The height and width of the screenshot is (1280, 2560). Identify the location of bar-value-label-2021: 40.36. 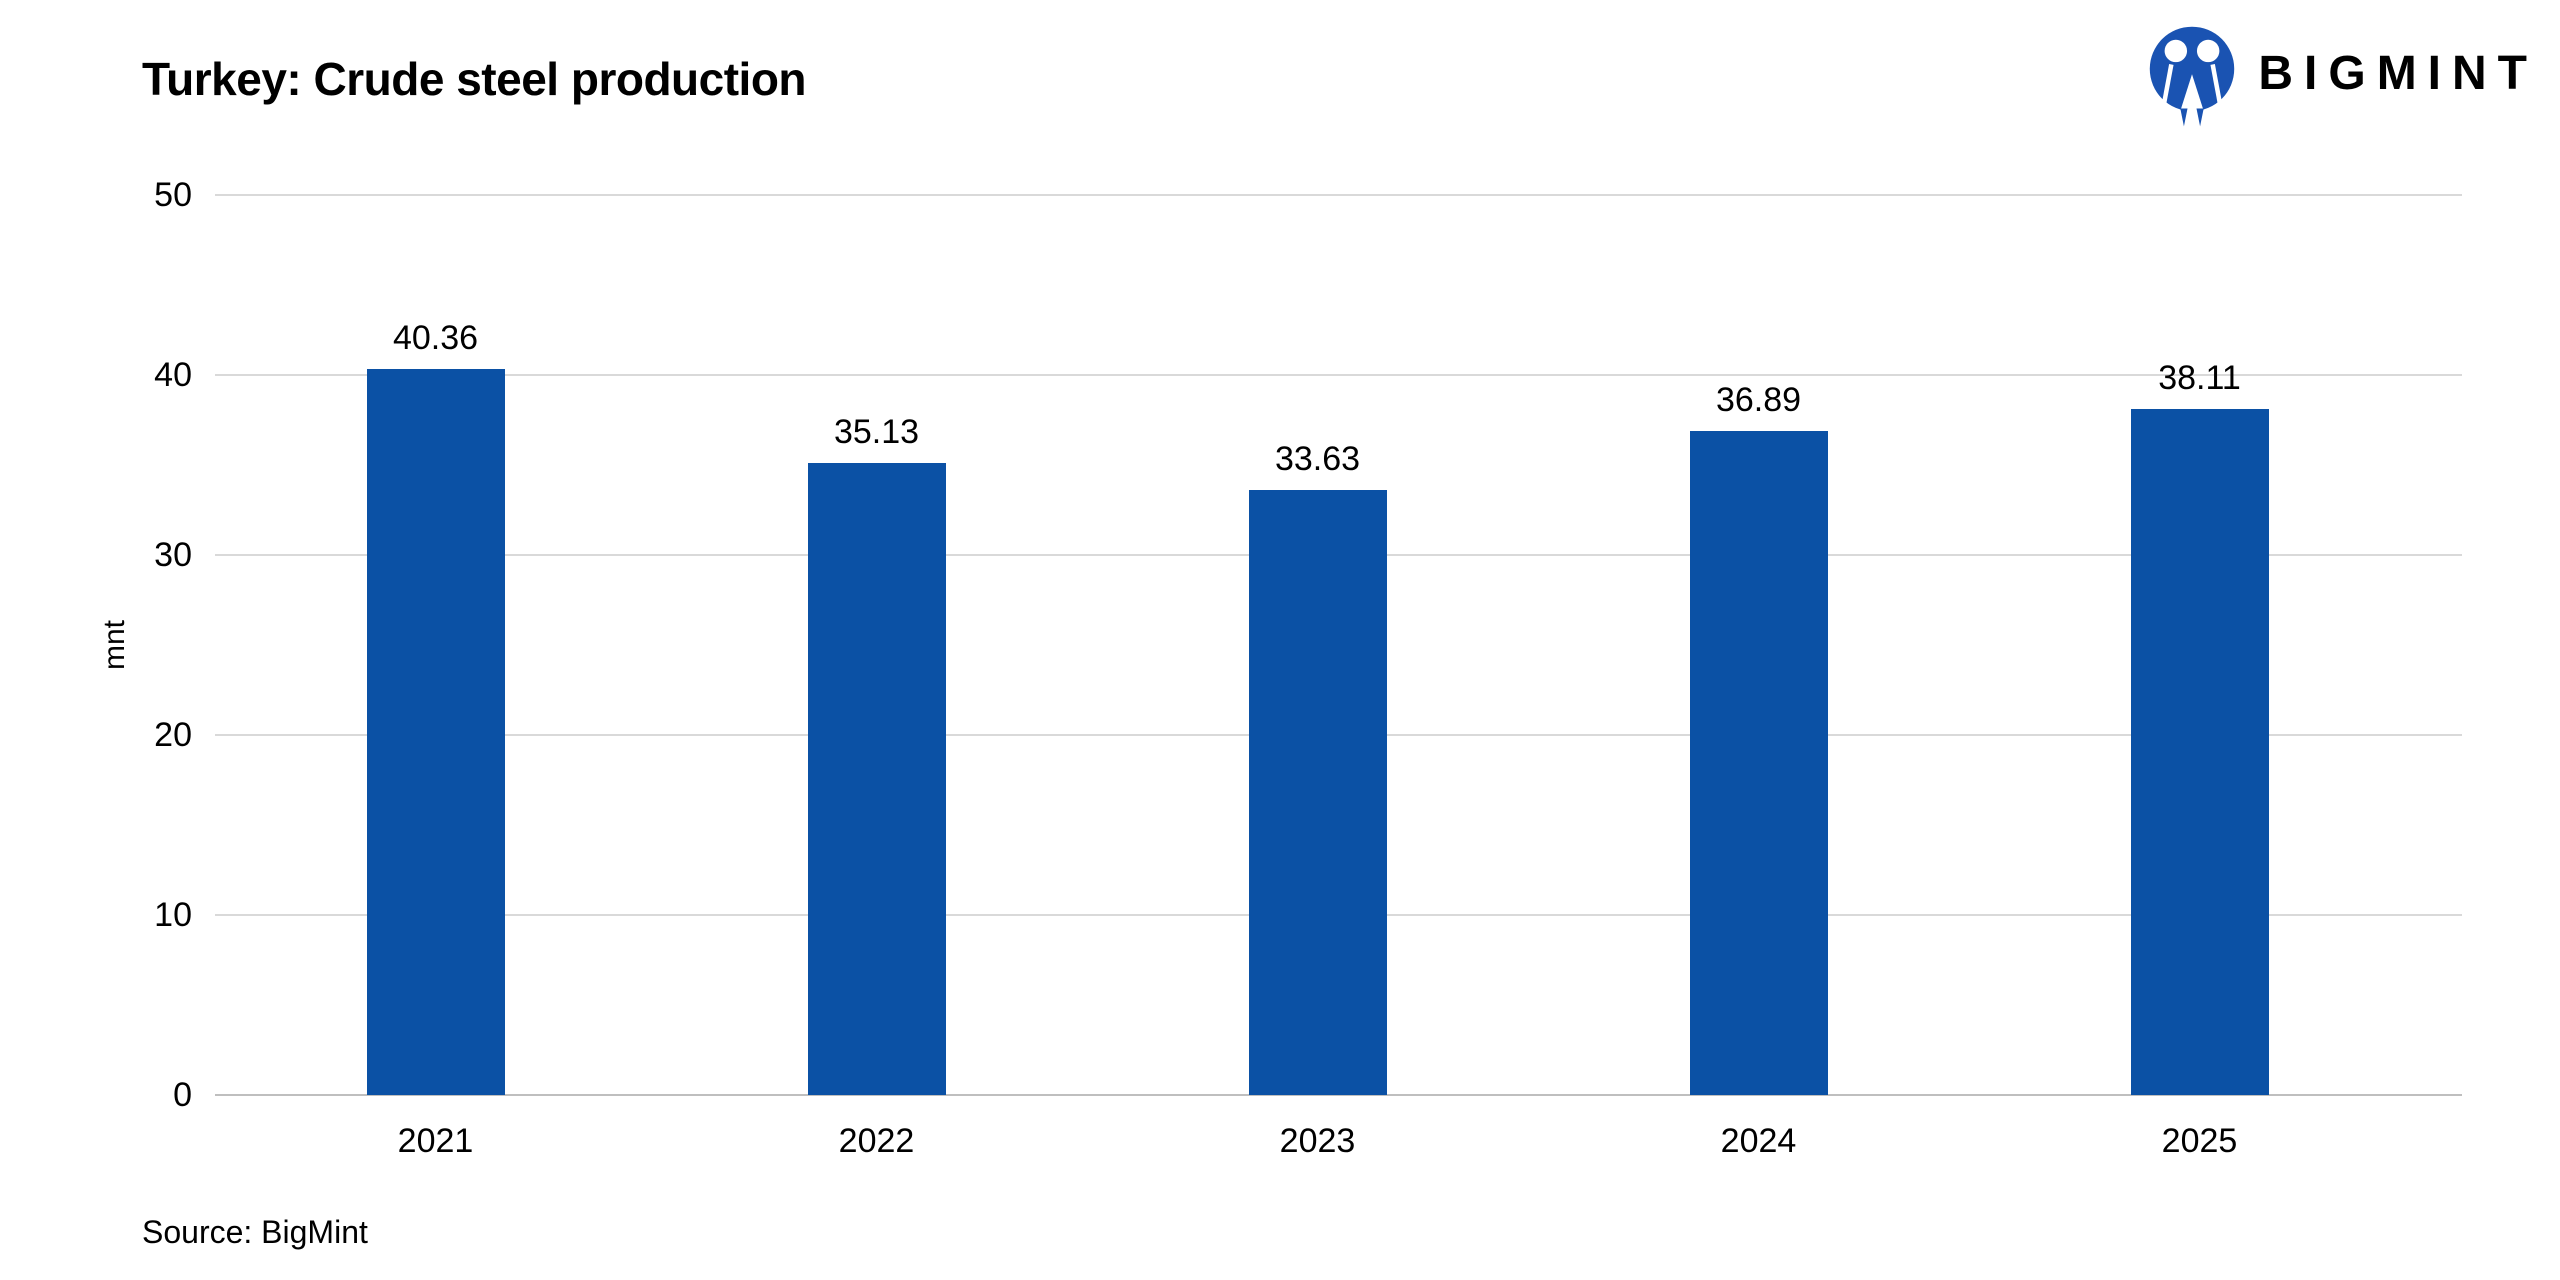
(435, 337).